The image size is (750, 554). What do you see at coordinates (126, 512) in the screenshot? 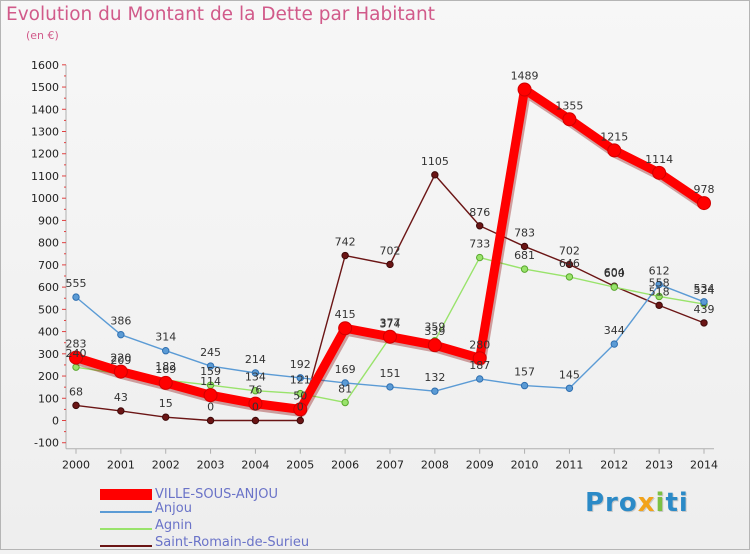
I see `legend-swatch-anjou` at bounding box center [126, 512].